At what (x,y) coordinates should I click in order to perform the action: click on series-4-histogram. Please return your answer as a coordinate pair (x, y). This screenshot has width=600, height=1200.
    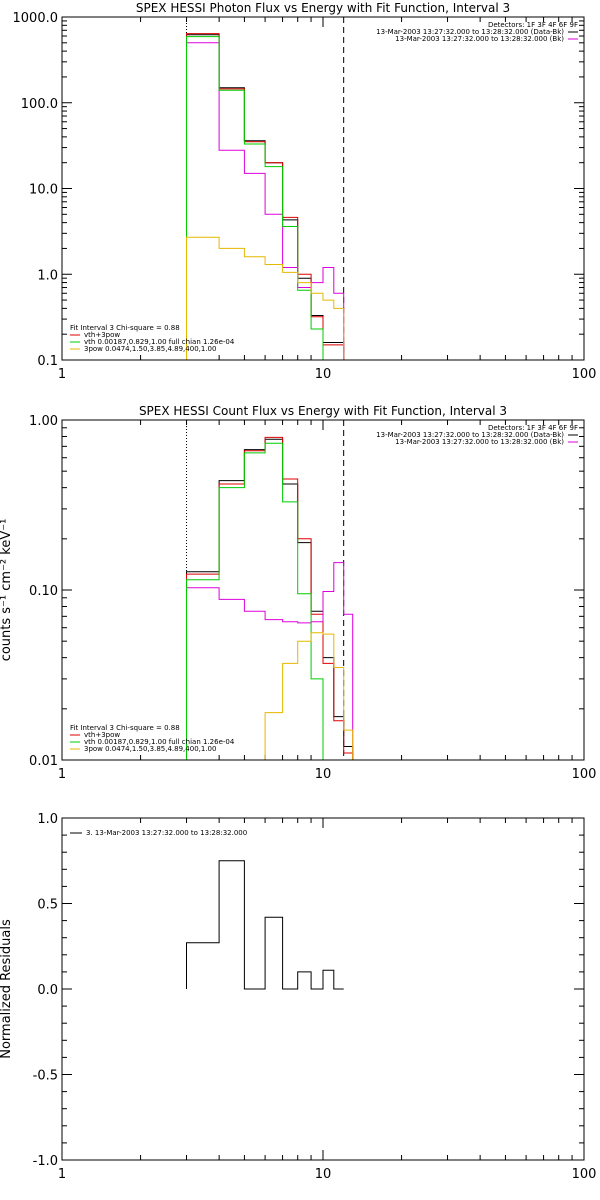
    Looking at the image, I should click on (255, 198).